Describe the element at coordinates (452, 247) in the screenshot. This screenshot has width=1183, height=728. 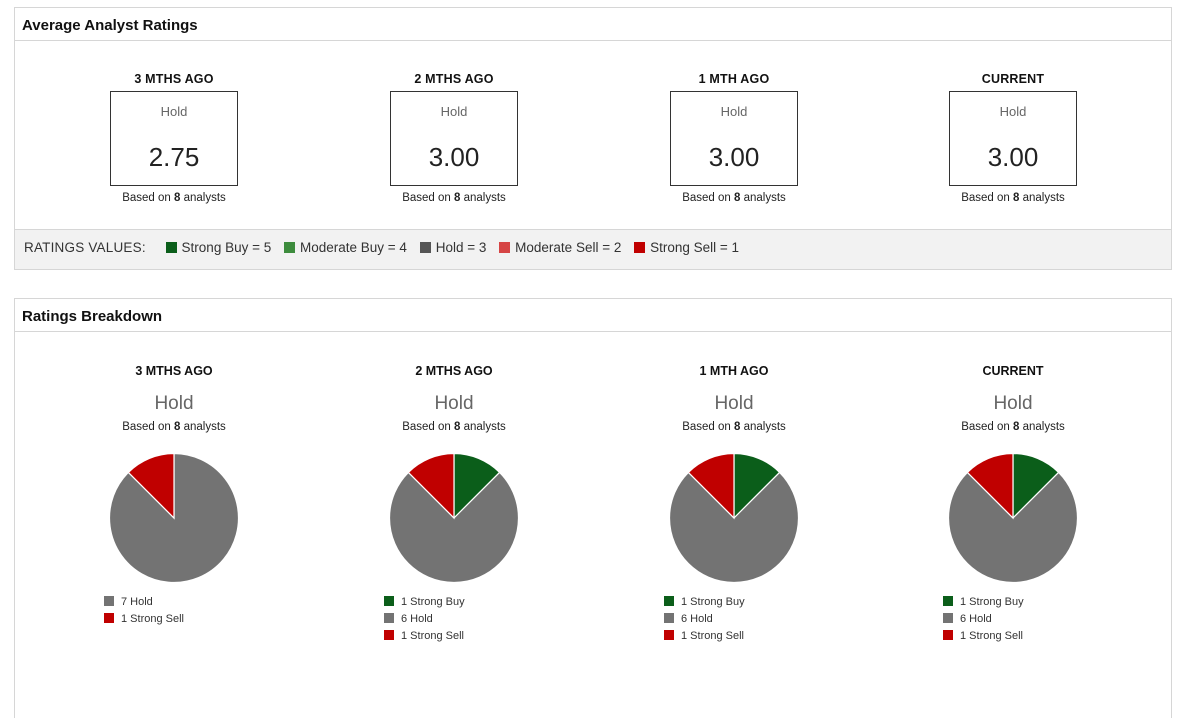
I see `rating-value-hold: Hold = 3` at that location.